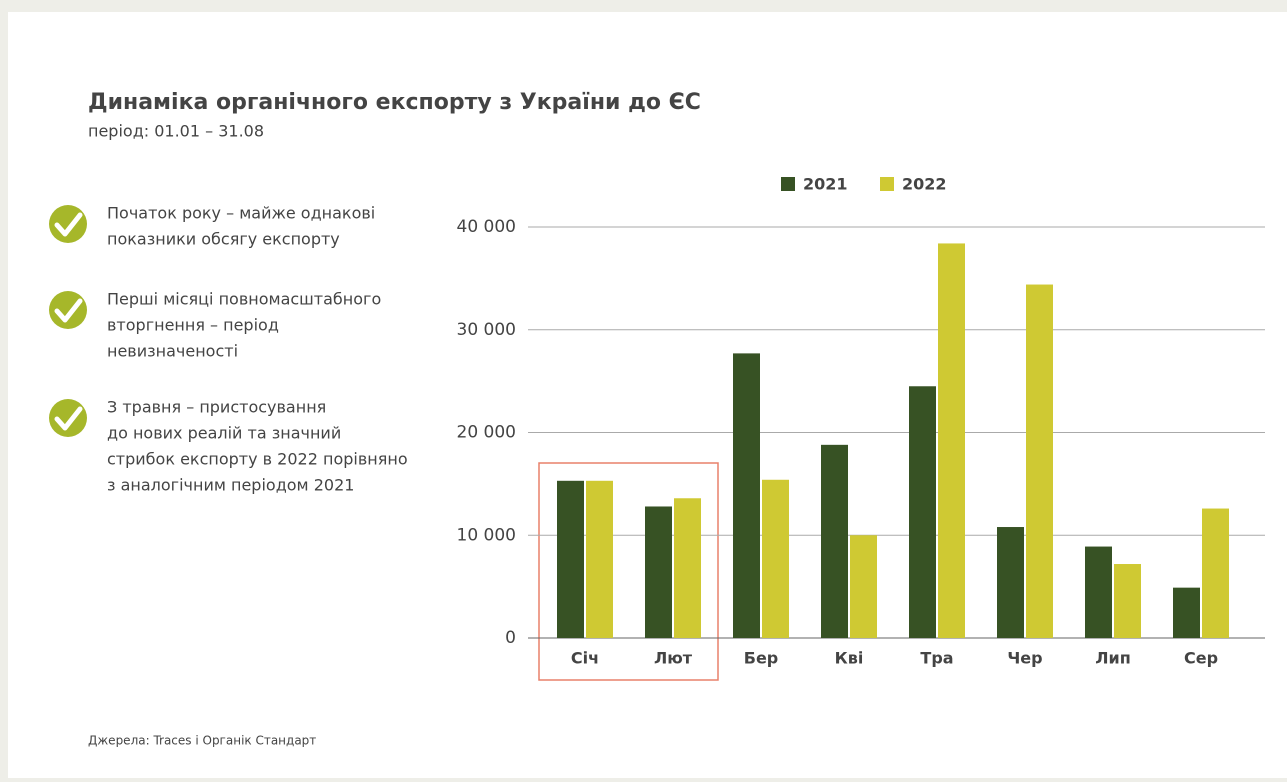 The height and width of the screenshot is (782, 1287). What do you see at coordinates (193, 325) in the screenshot?
I see `bullet-text: вторгнення – період` at bounding box center [193, 325].